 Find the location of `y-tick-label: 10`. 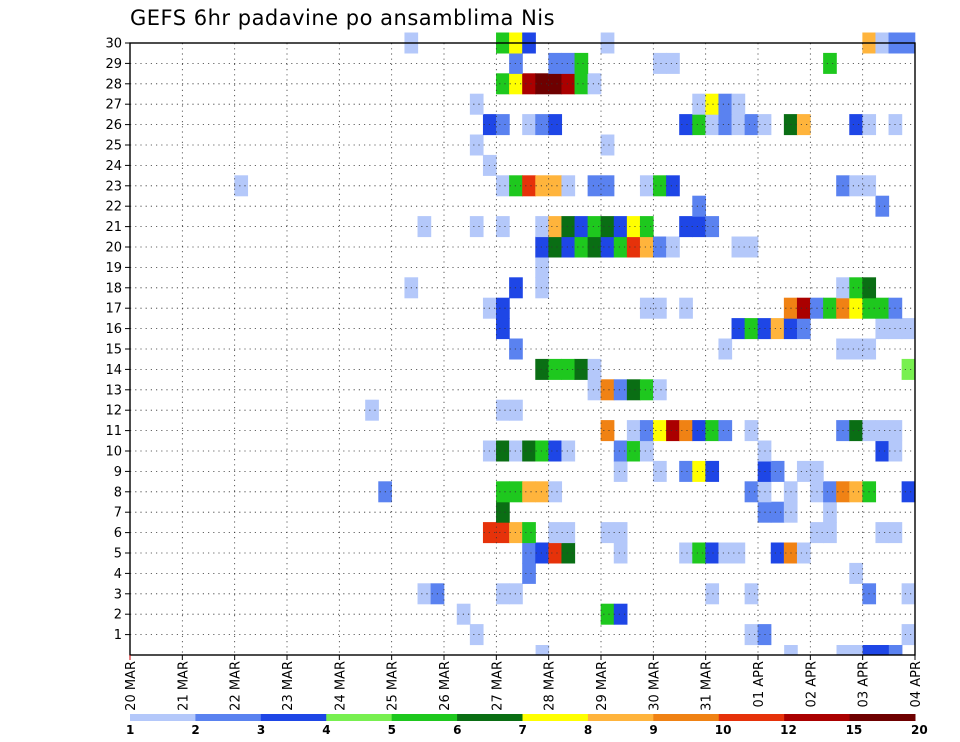

y-tick-label: 10 is located at coordinates (113, 452).